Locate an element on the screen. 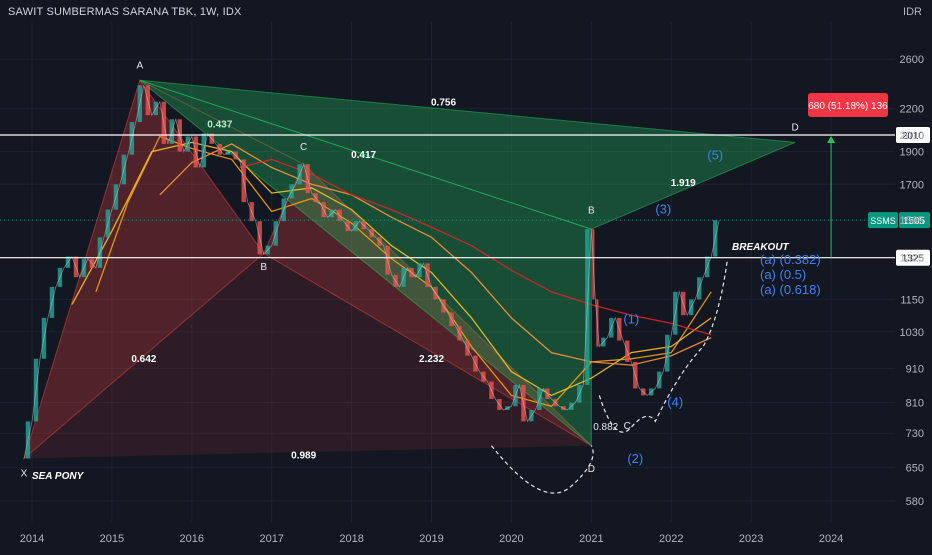 This screenshot has height=555, width=932. pattern-ratio-label: 0.437 is located at coordinates (219, 125).